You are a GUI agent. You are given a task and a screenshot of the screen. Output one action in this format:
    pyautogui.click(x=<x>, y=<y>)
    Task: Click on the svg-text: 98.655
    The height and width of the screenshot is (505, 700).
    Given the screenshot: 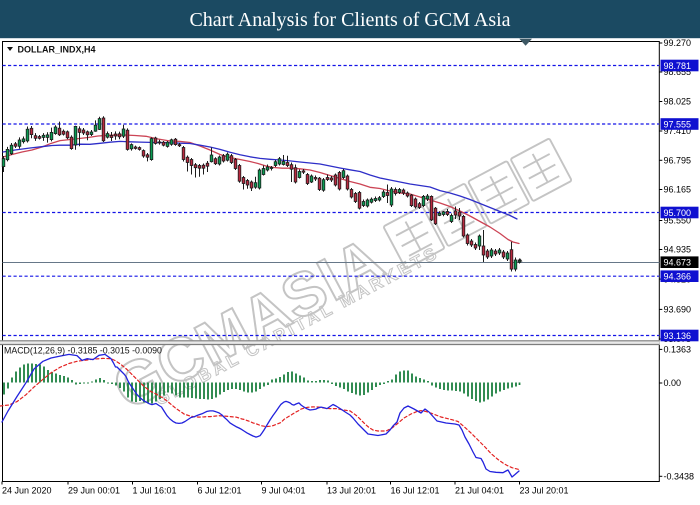 What is the action you would take?
    pyautogui.click(x=678, y=72)
    